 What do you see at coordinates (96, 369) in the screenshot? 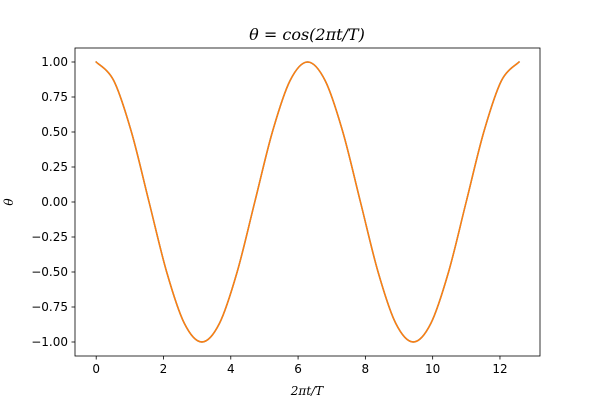
I see `x-tick-label: 0` at bounding box center [96, 369].